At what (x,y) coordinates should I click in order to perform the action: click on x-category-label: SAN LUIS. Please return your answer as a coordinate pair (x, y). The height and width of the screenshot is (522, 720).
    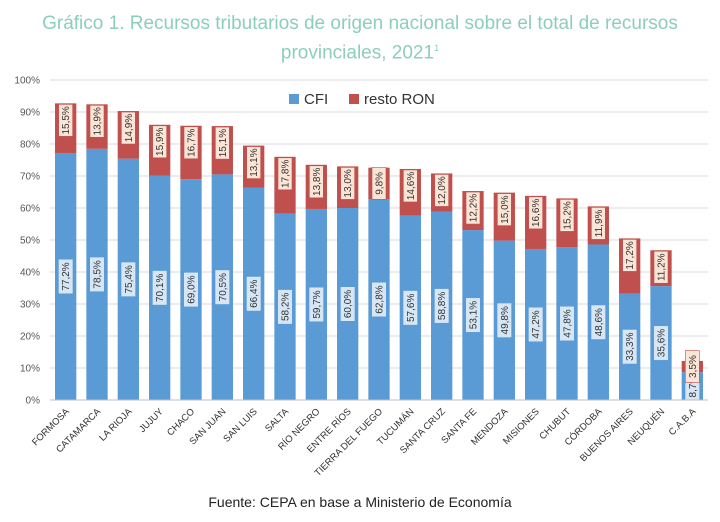
    Looking at the image, I should click on (240, 425).